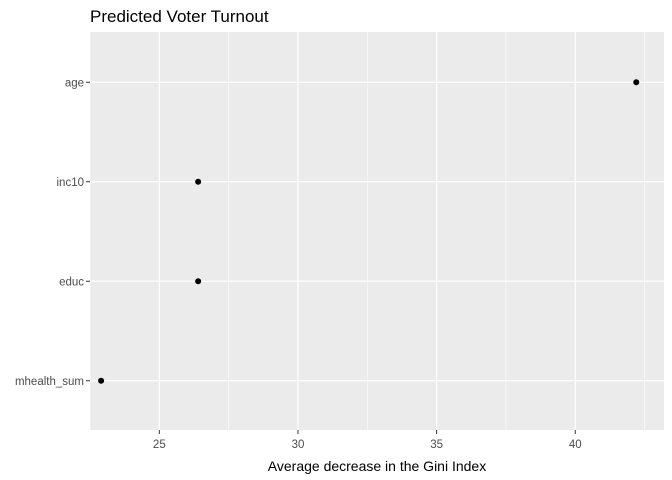 Image resolution: width=672 pixels, height=480 pixels. What do you see at coordinates (298, 445) in the screenshot?
I see `x-tick-label: 30` at bounding box center [298, 445].